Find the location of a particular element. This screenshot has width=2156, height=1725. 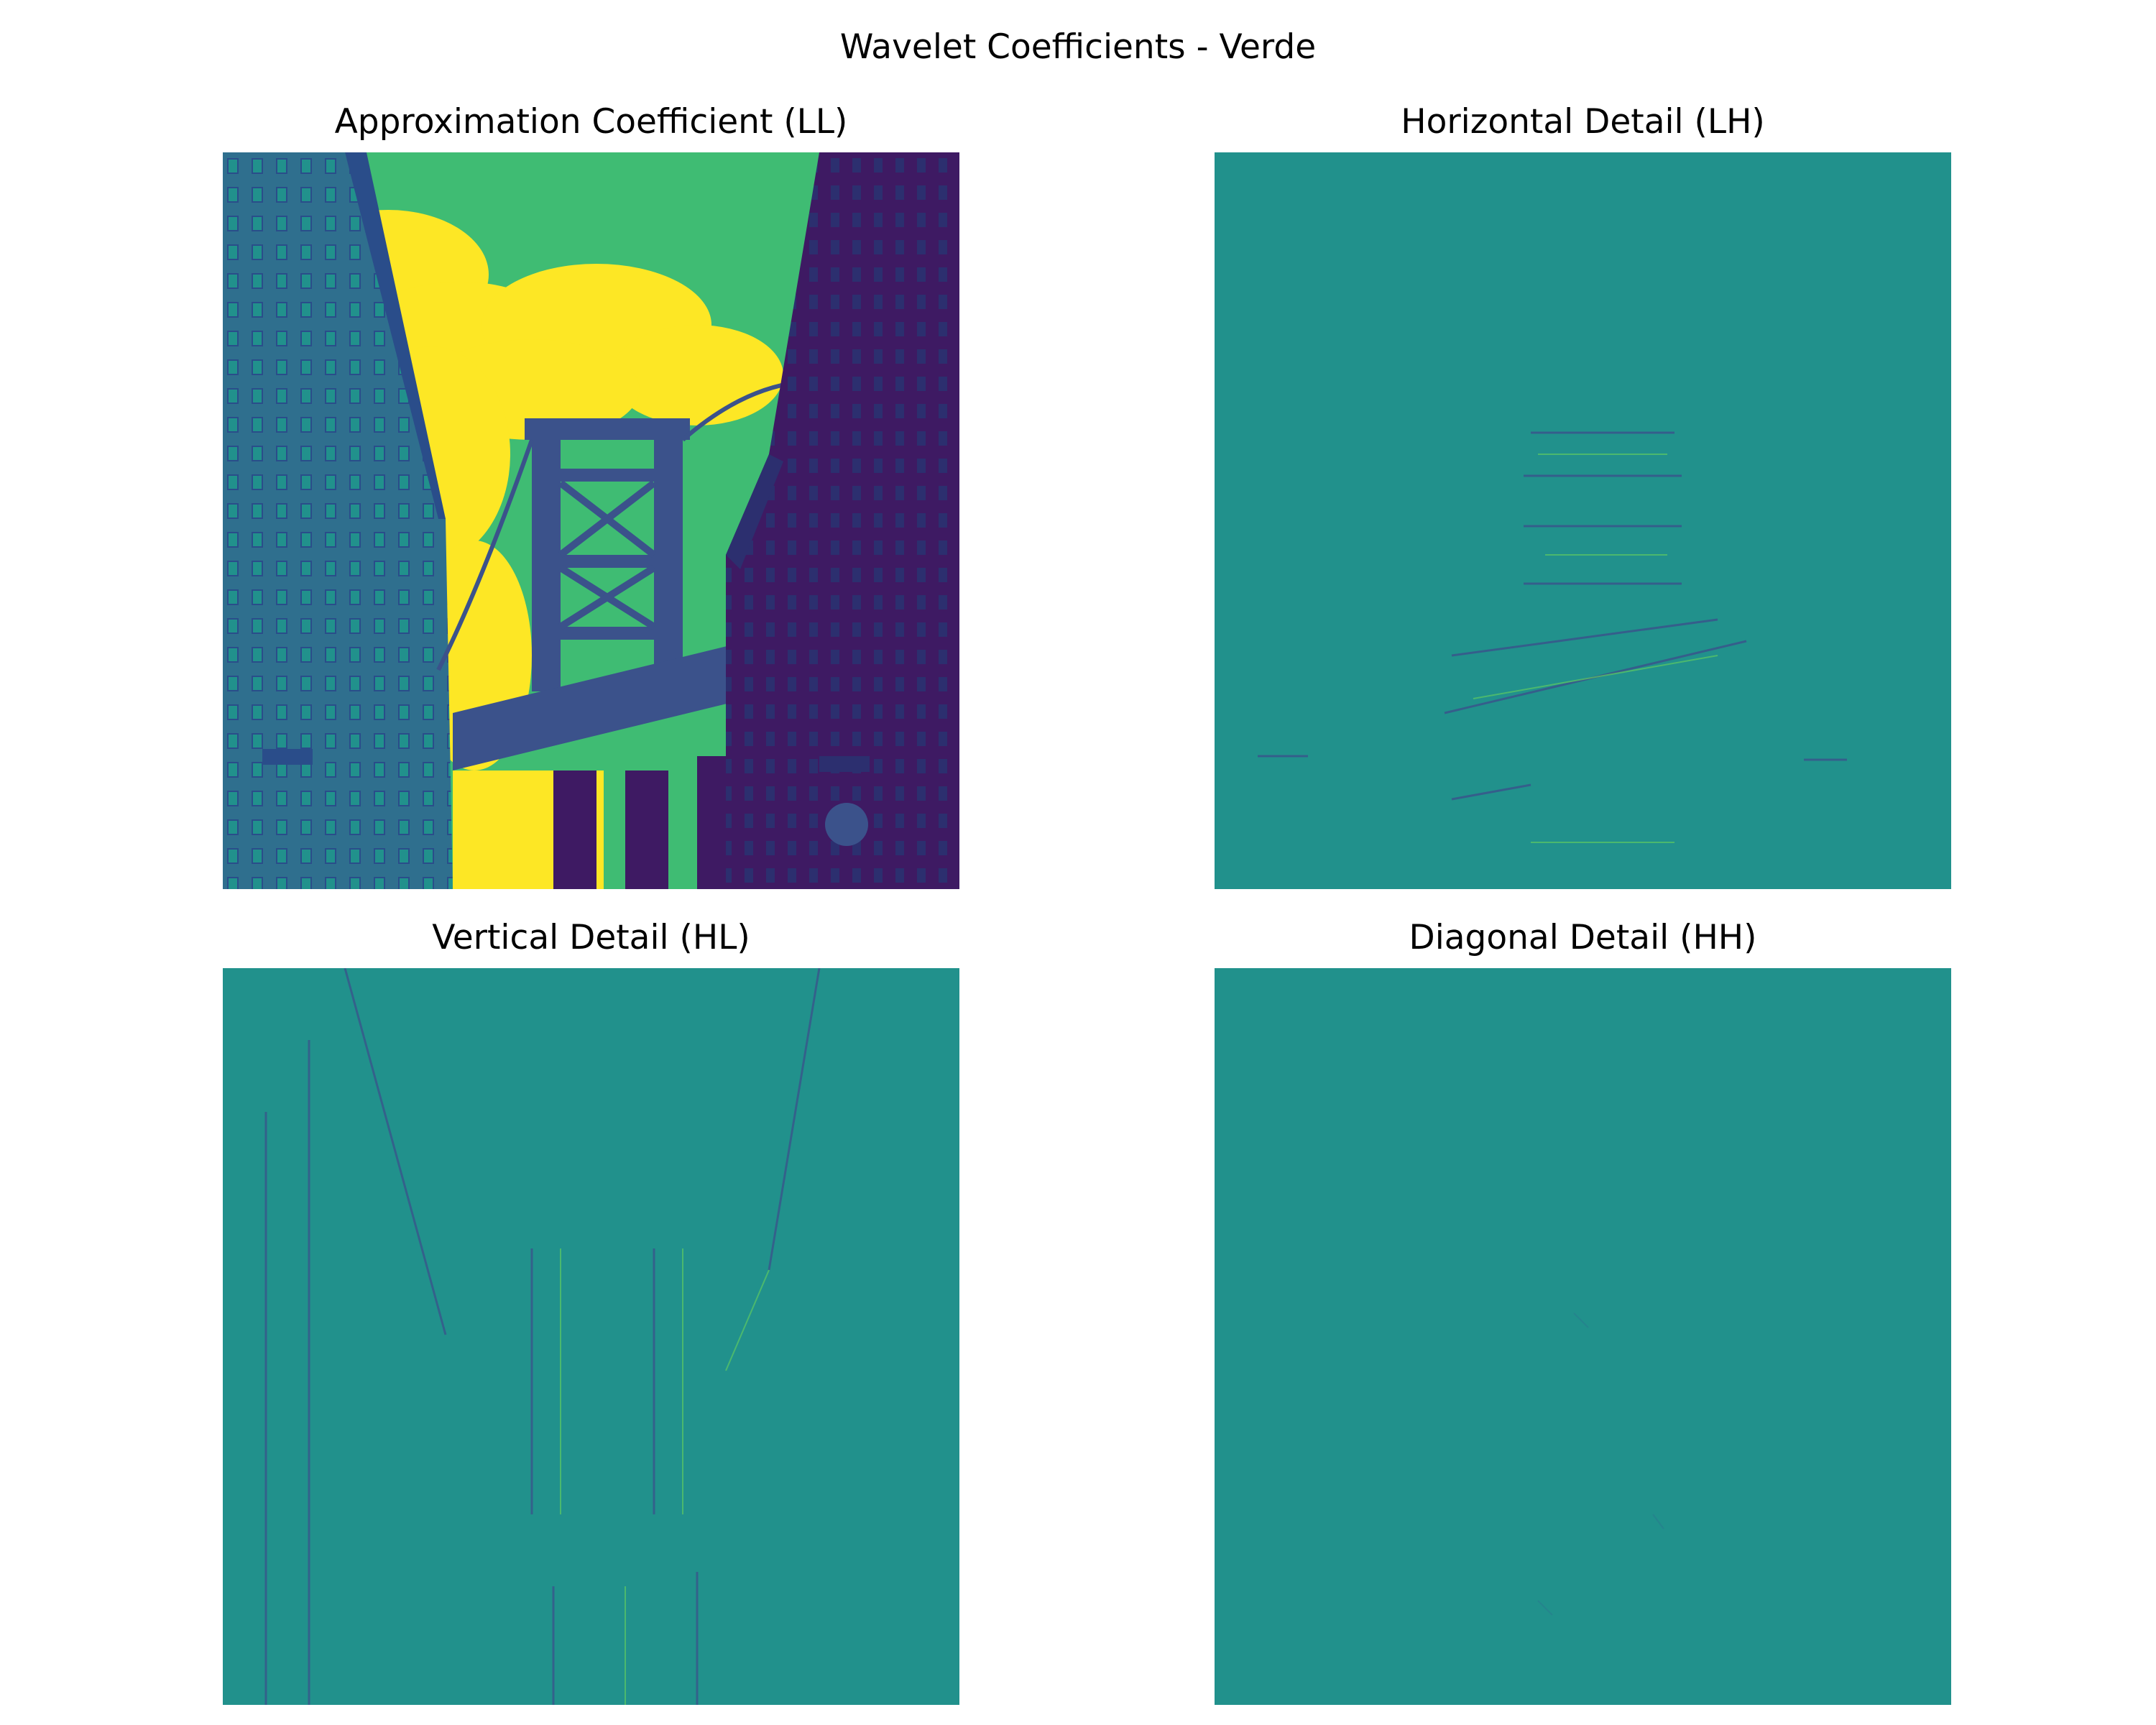

approximation-image is located at coordinates (591, 520).